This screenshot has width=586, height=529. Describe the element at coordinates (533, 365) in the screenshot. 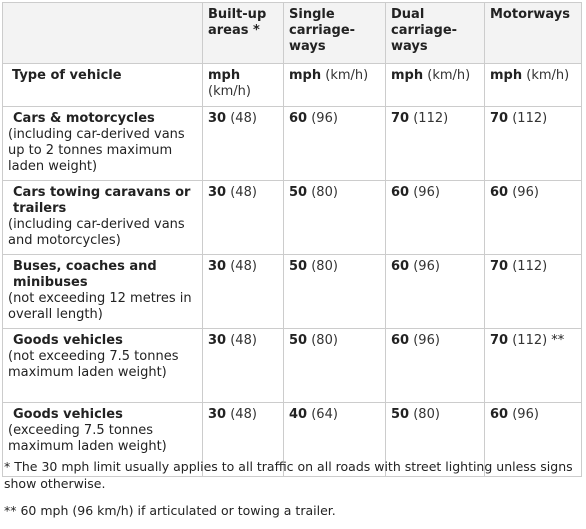

I see `speed-cell: 70 (112) **` at that location.